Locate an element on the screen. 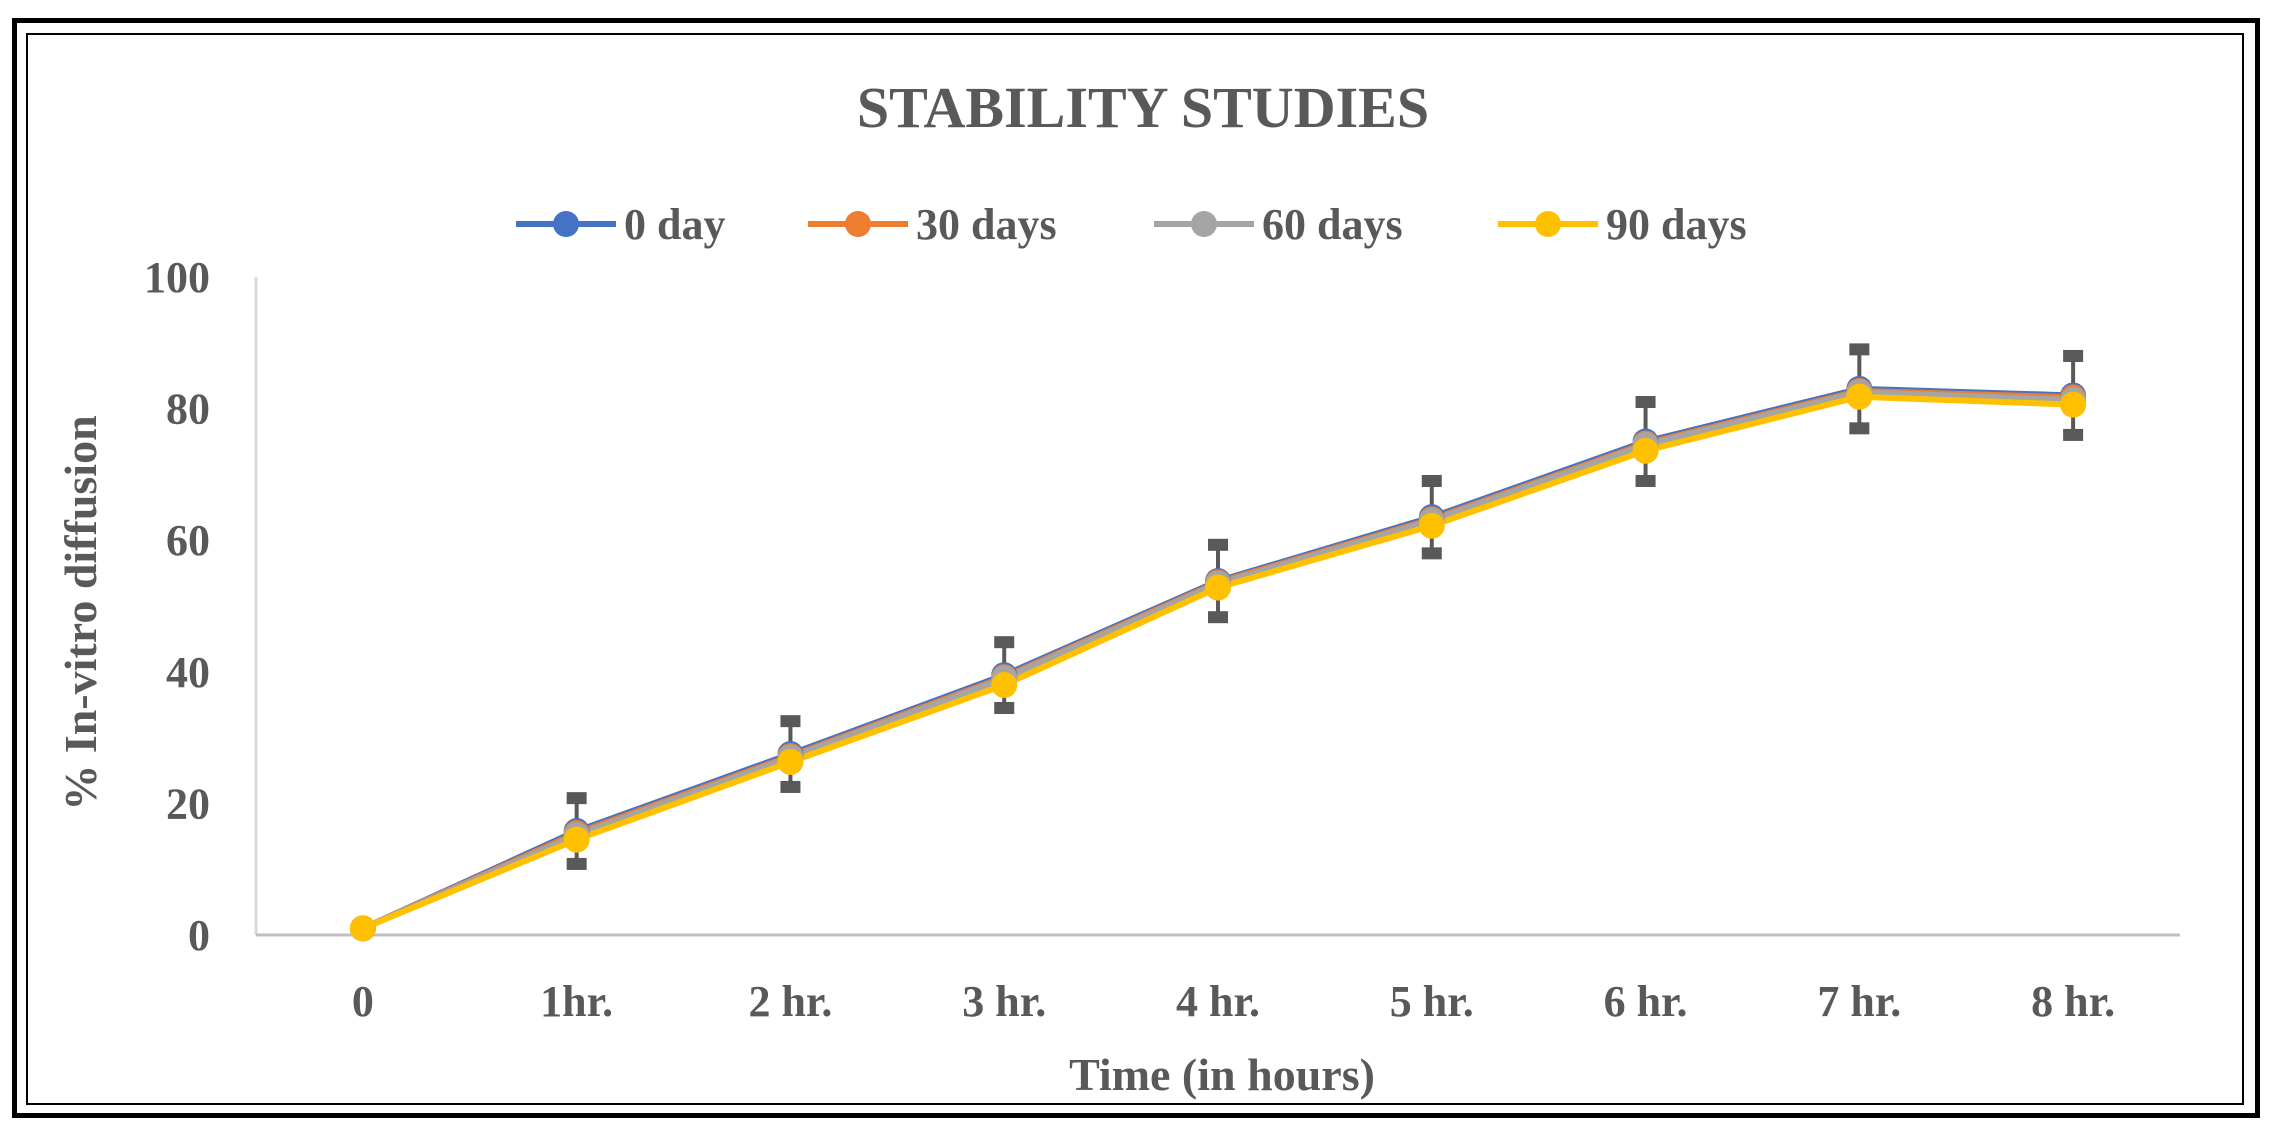 The width and height of the screenshot is (2286, 1138). legend-item: 0 day is located at coordinates (620, 224).